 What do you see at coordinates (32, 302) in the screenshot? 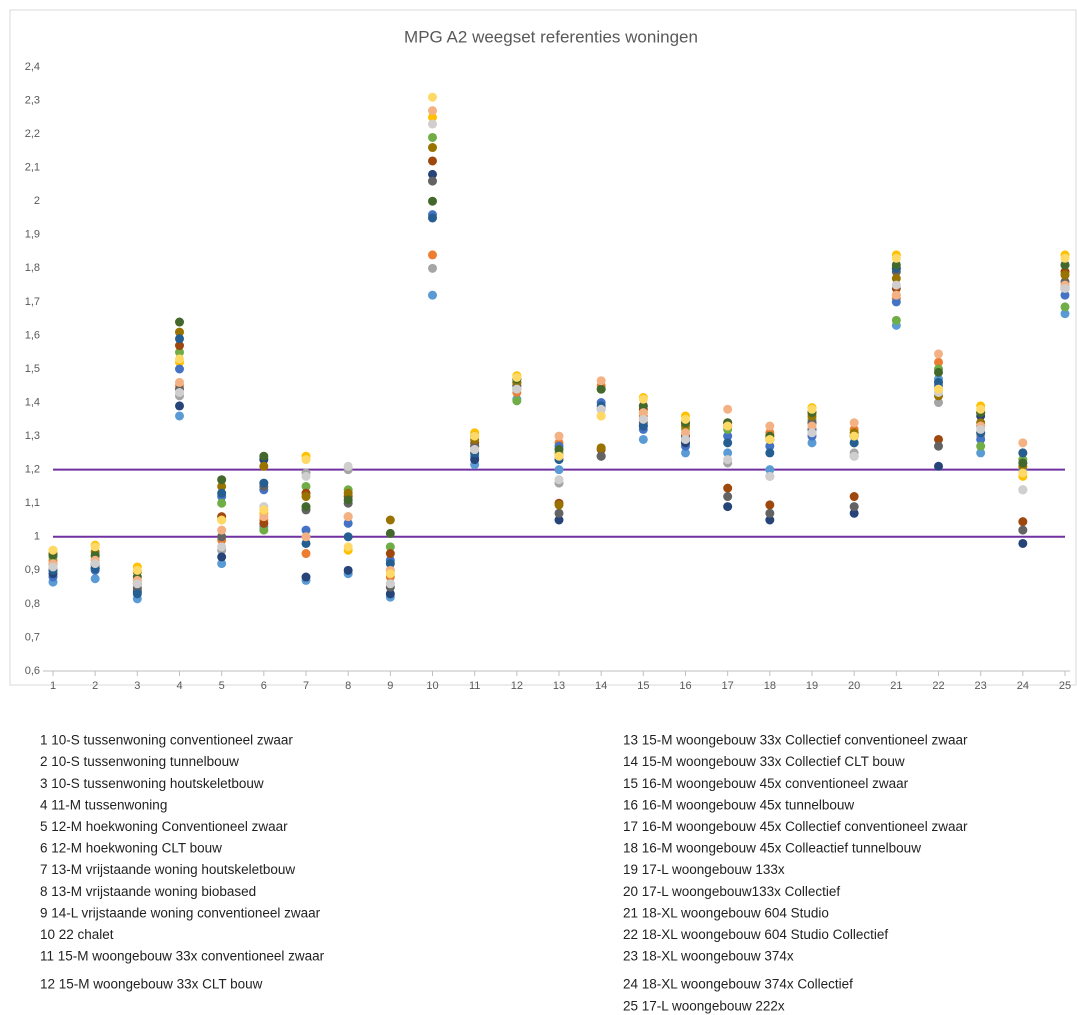
I see `y-tick-label: 1,7` at bounding box center [32, 302].